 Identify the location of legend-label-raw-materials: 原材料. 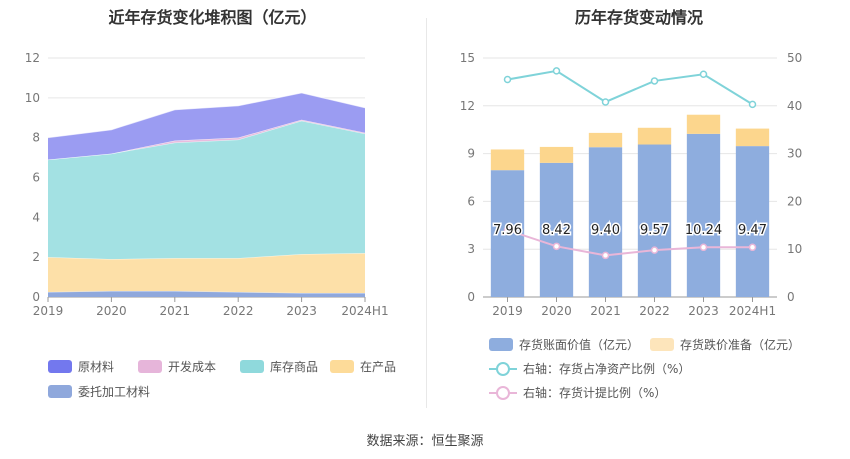
(96, 367).